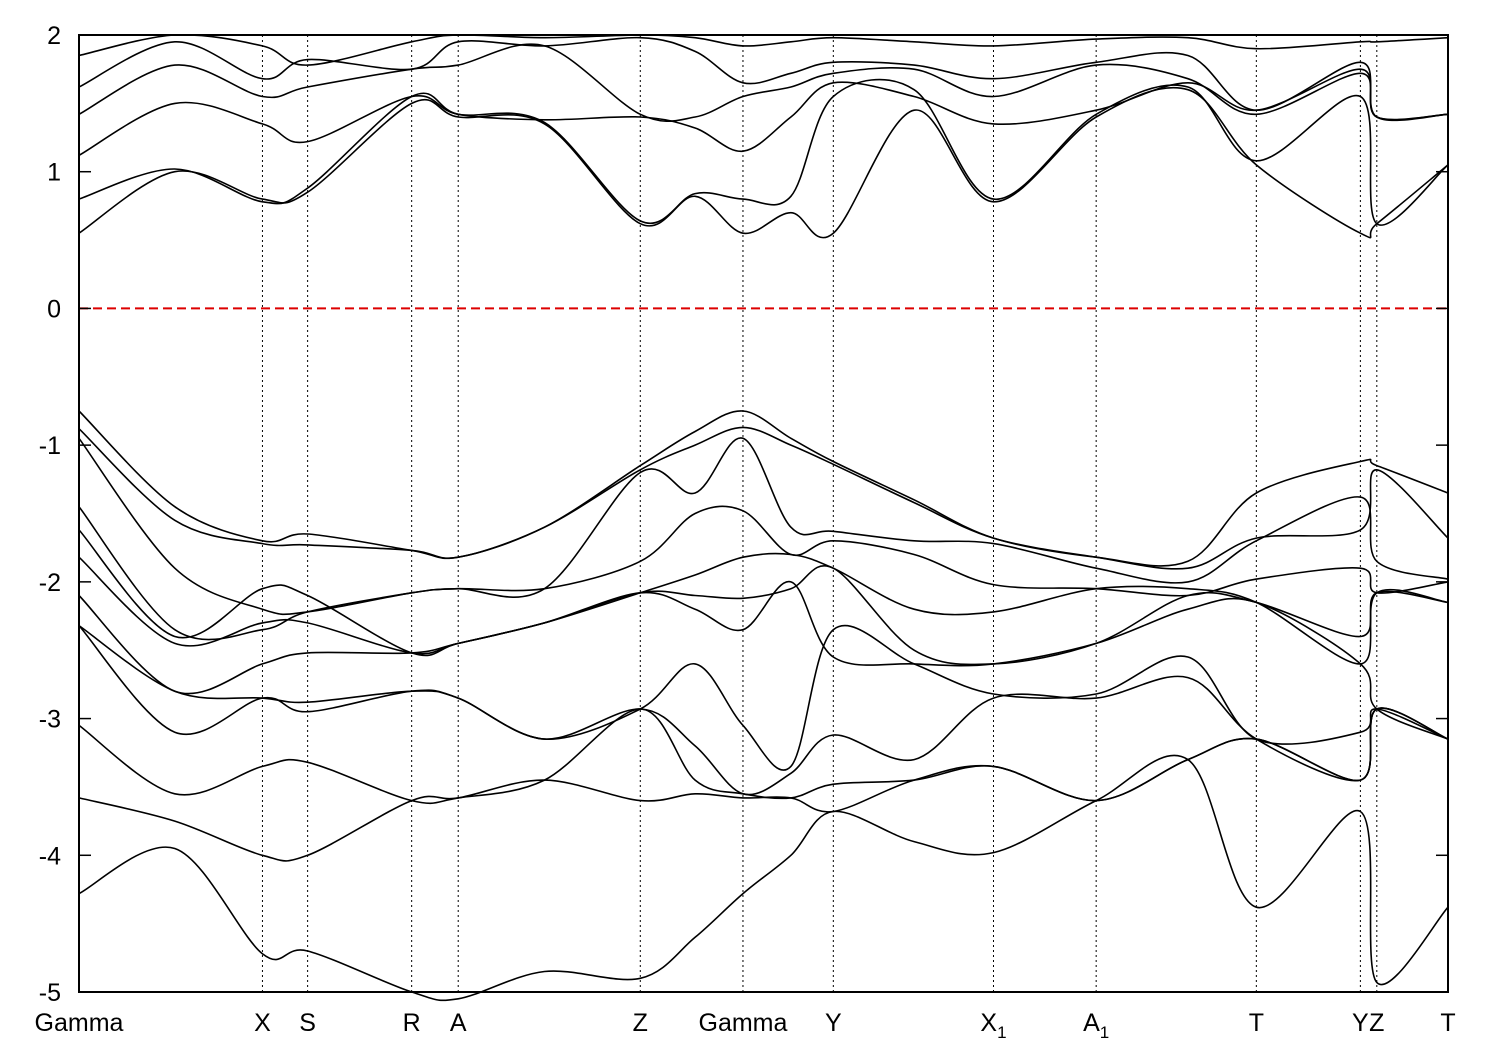  Describe the element at coordinates (50, 720) in the screenshot. I see `y-tick-label: -3` at that location.